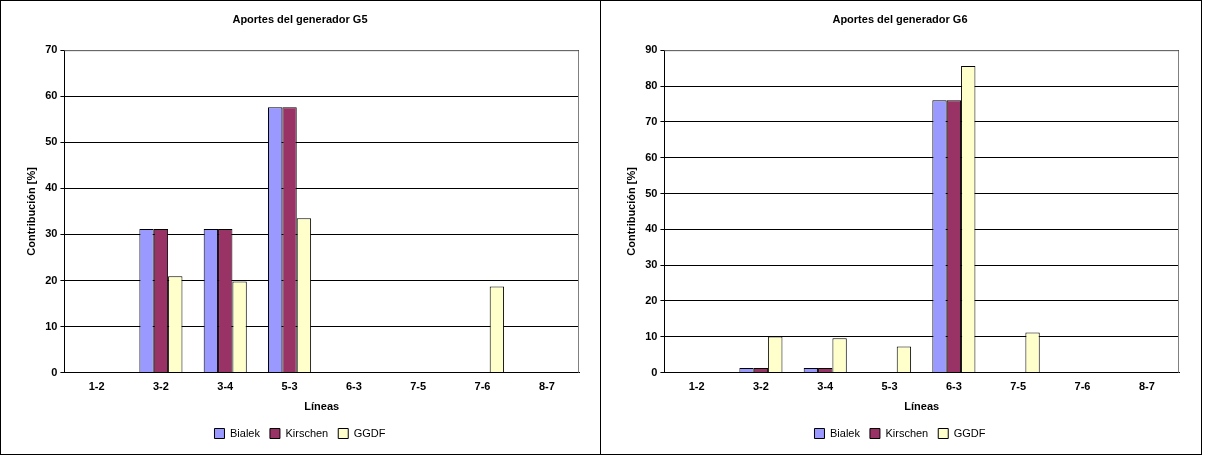  Describe the element at coordinates (651, 85) in the screenshot. I see `y-tick-label: 80` at that location.